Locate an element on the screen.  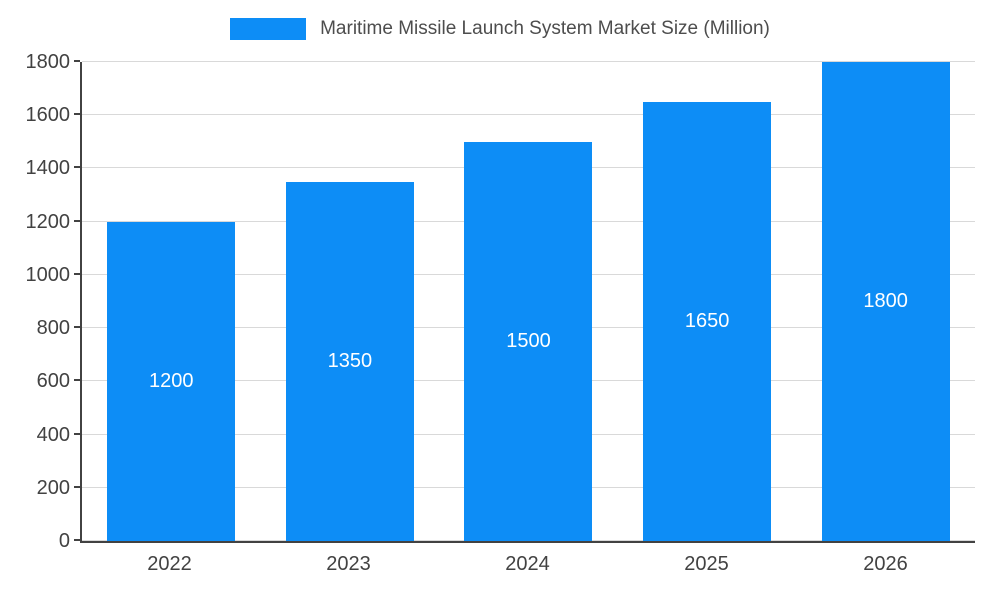
bar-2024: 1500 is located at coordinates (528, 341).